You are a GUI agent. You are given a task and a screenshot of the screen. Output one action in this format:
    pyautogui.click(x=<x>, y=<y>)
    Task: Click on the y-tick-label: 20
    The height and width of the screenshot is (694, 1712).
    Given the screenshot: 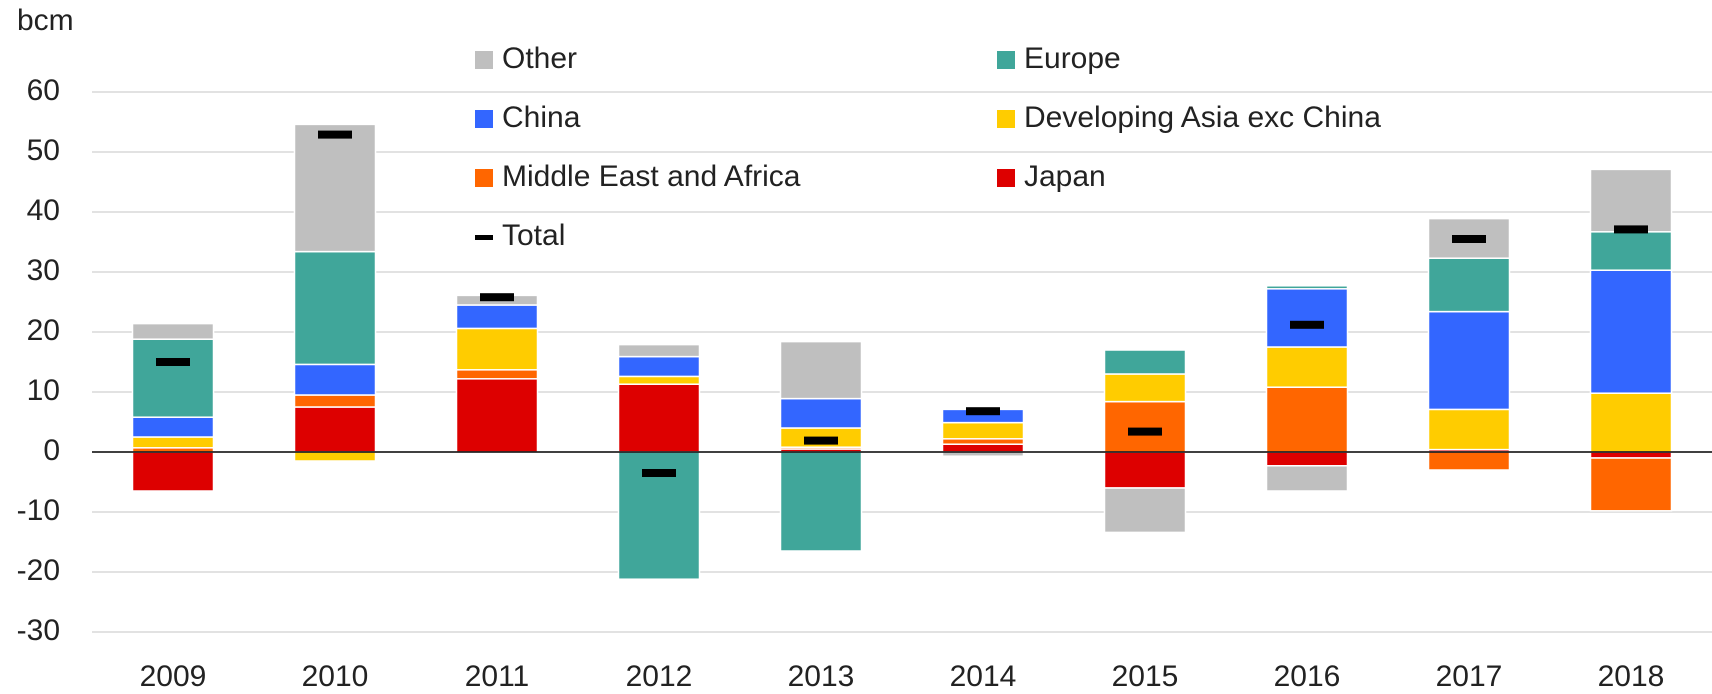 What is the action you would take?
    pyautogui.click(x=43, y=330)
    